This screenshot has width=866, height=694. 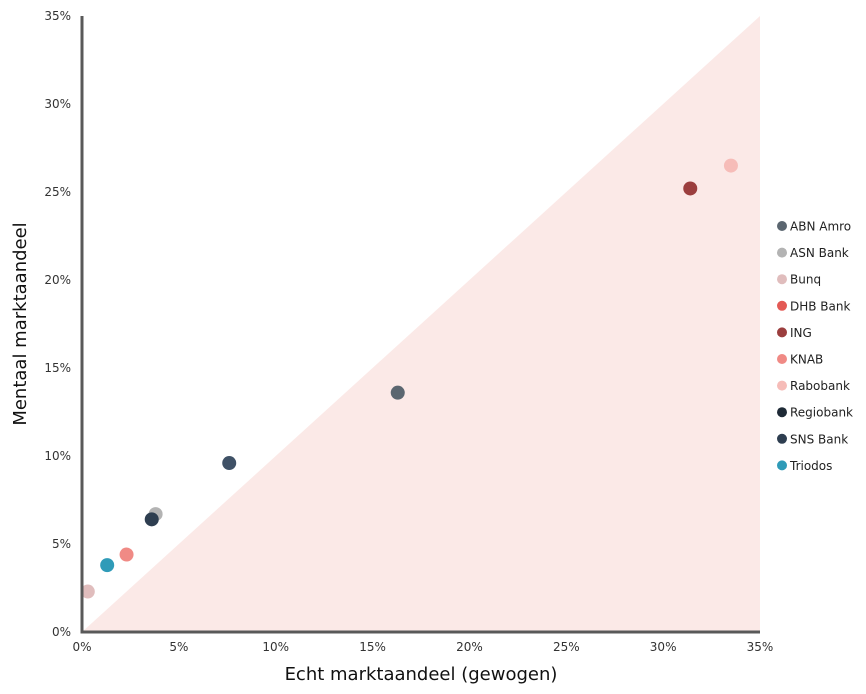 What do you see at coordinates (760, 647) in the screenshot?
I see `x-tick-label: 35%` at bounding box center [760, 647].